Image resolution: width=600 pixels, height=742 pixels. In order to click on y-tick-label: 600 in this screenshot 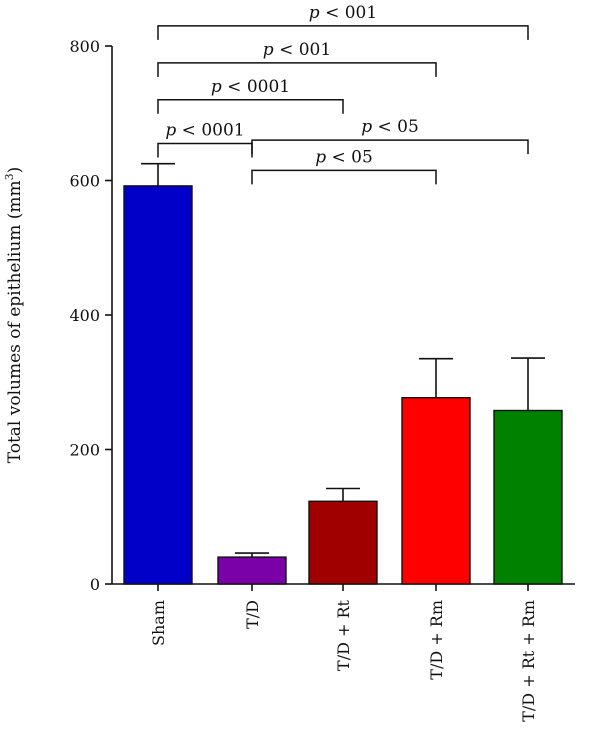, I will do `click(84, 181)`.